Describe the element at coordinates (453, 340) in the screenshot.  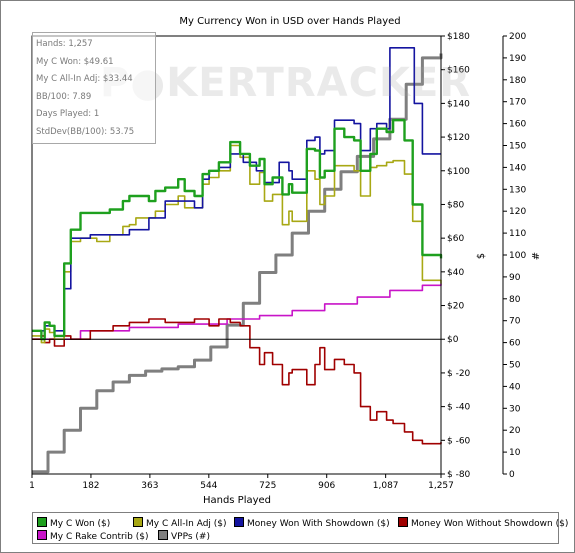
I see `y-left-tick-label: $0` at that location.